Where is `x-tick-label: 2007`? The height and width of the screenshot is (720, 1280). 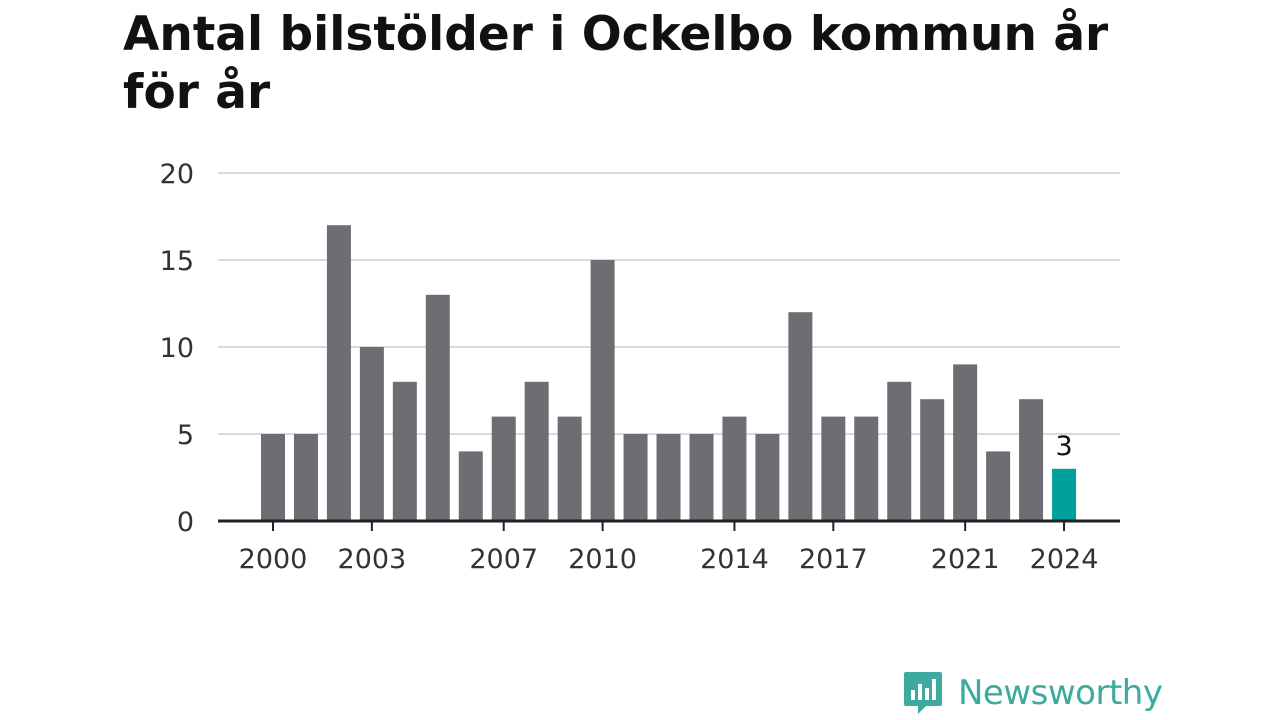 x-tick-label: 2007 is located at coordinates (503, 559).